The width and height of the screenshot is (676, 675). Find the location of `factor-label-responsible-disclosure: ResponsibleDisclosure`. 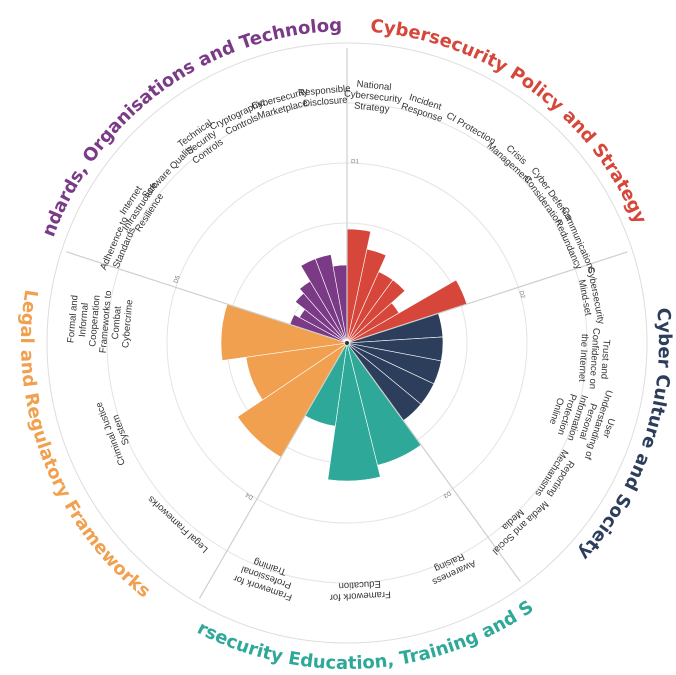

factor-label-responsible-disclosure: ResponsibleDisclosure is located at coordinates (325, 96).